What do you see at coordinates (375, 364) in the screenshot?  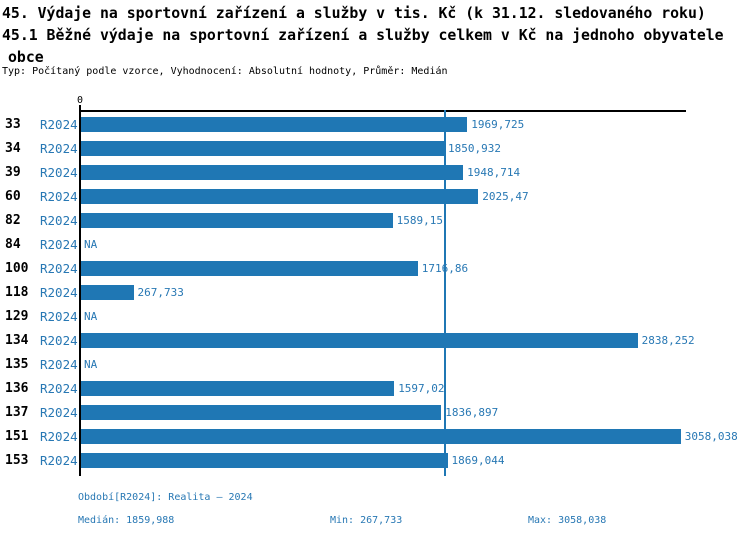 I see `chart-row: 135 R2024 NA` at bounding box center [375, 364].